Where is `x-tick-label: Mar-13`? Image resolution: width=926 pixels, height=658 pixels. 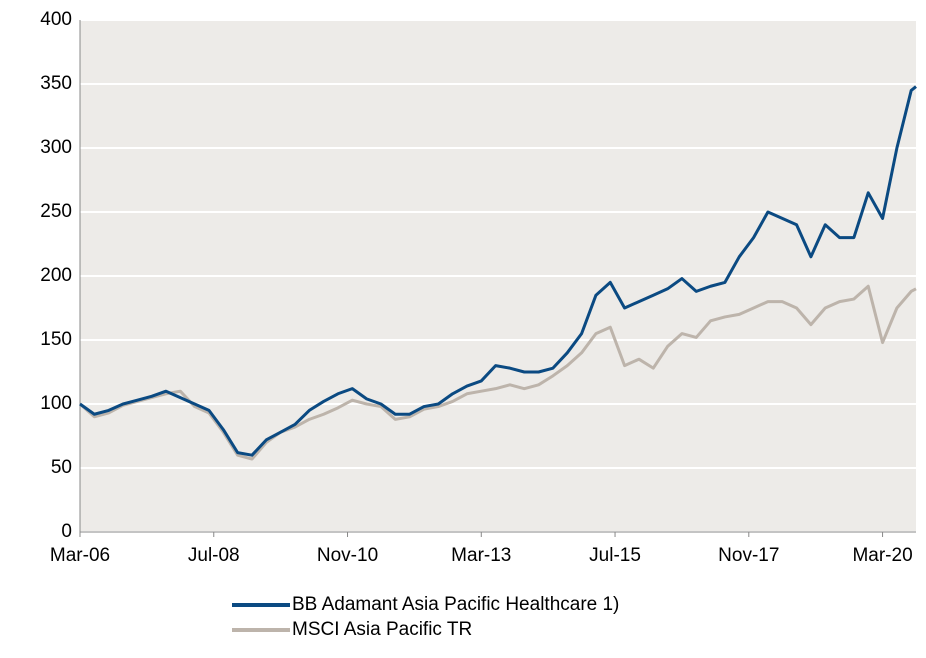 x-tick-label: Mar-13 is located at coordinates (481, 555).